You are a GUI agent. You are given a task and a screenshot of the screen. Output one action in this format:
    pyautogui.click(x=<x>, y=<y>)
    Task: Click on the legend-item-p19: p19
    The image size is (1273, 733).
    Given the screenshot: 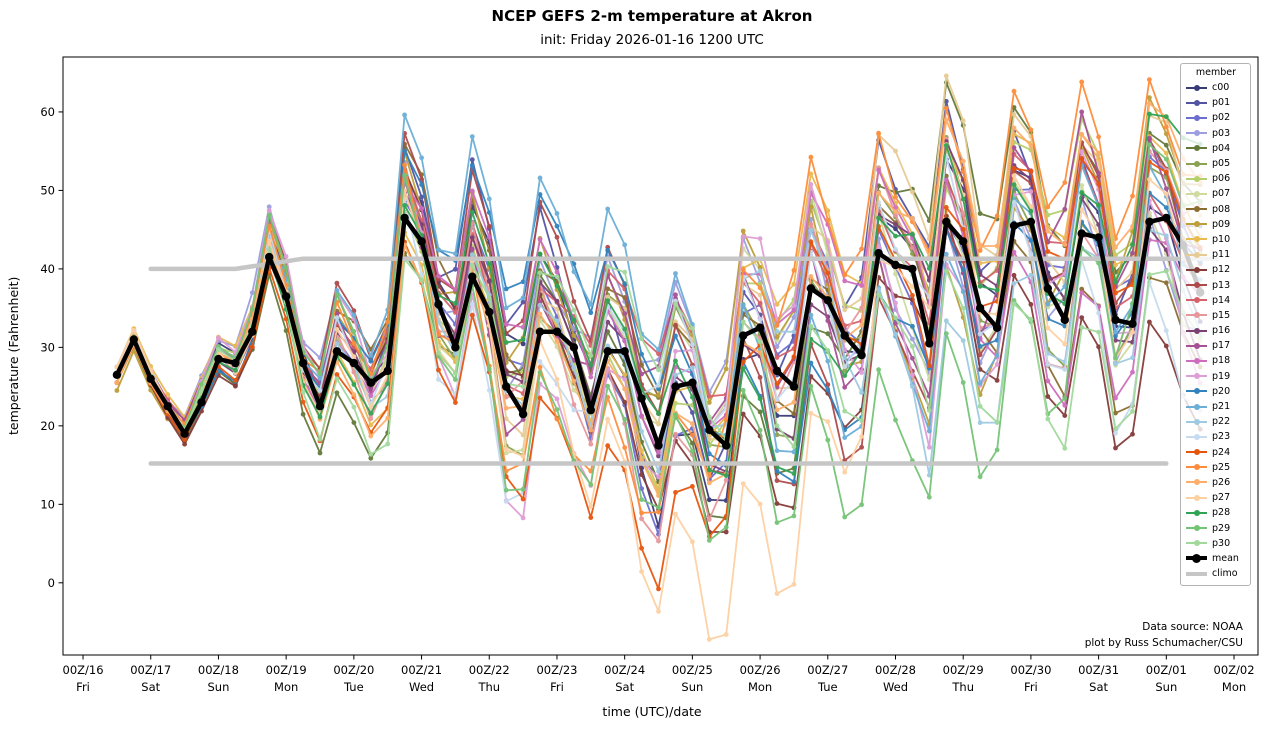 What is the action you would take?
    pyautogui.click(x=1216, y=376)
    